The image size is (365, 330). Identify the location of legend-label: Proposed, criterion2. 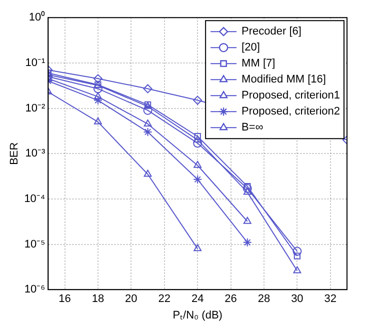
(291, 112).